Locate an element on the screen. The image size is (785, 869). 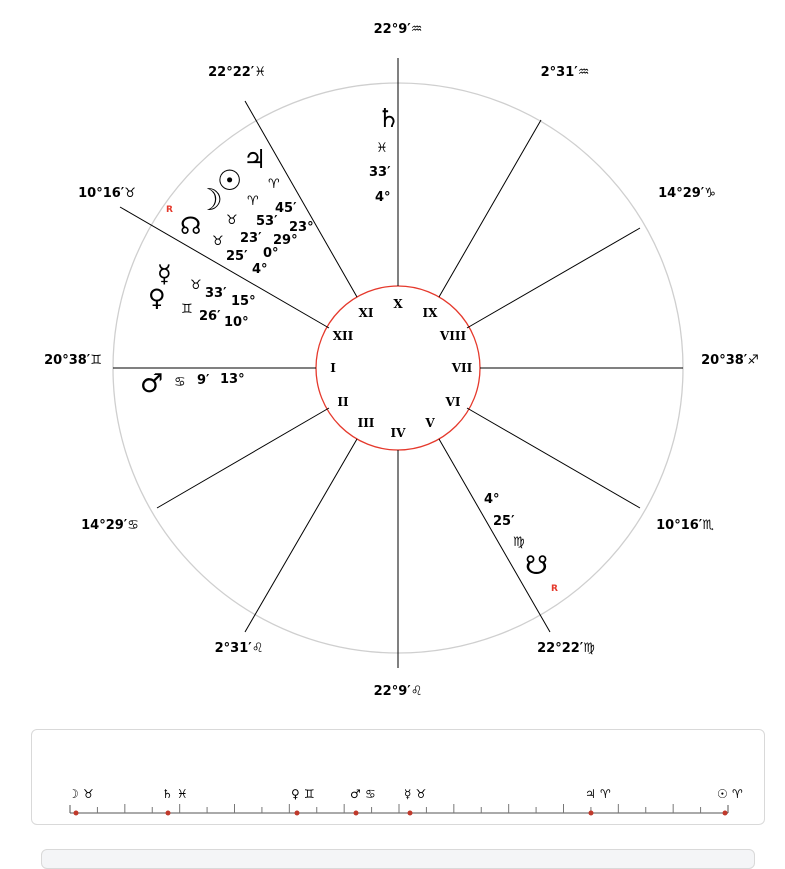
venus-icon: ♀ is located at coordinates (157, 298).